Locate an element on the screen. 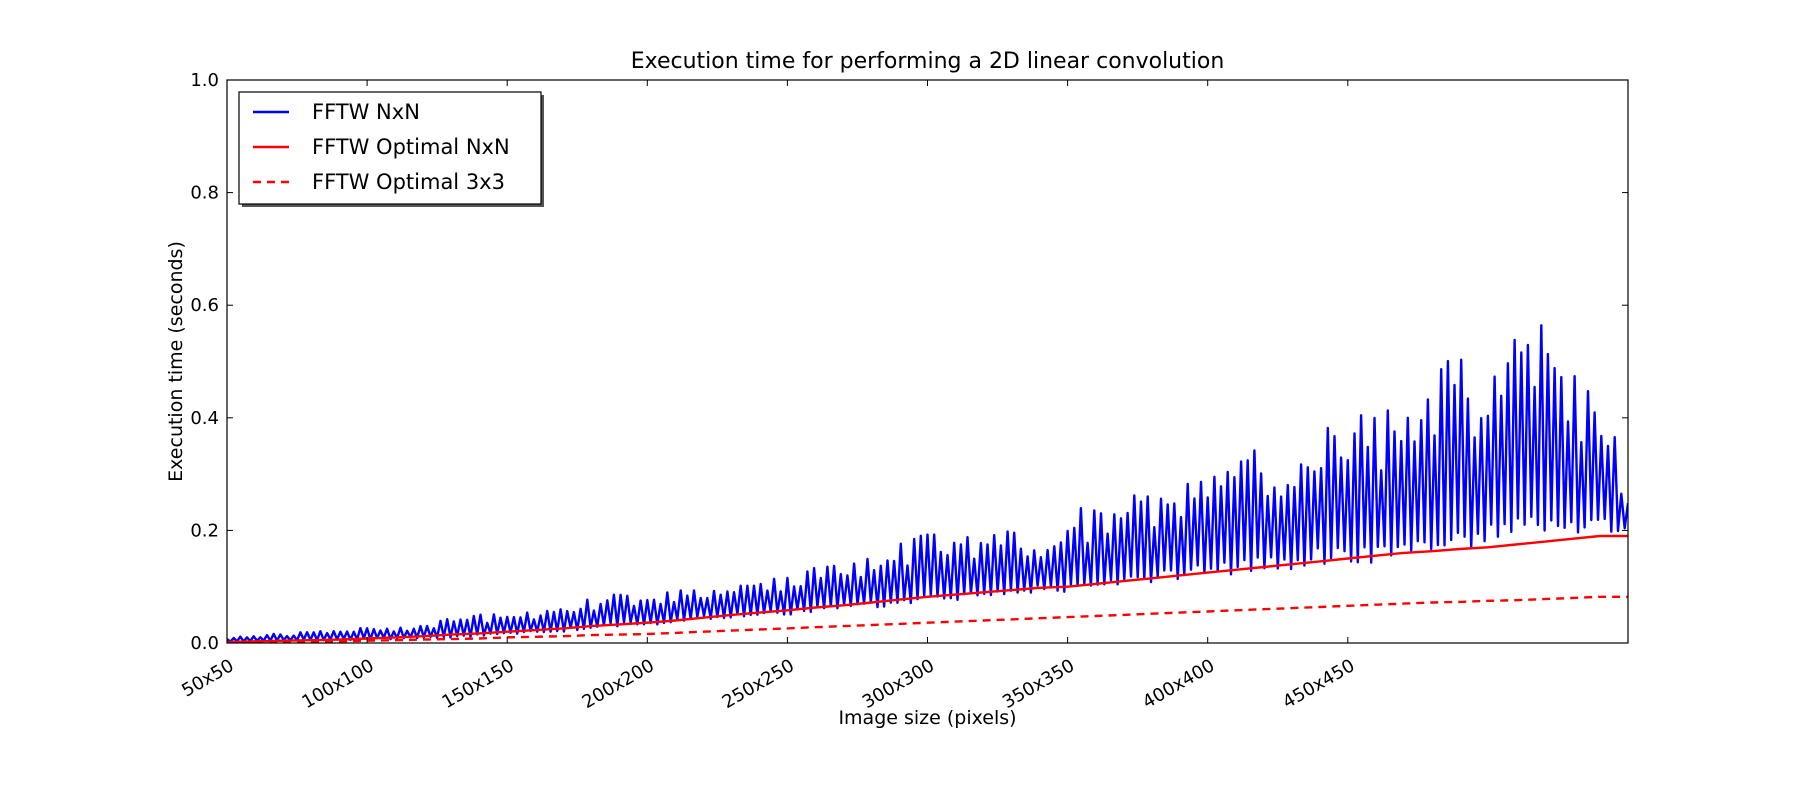  y-tick-label: 1.0 is located at coordinates (204, 80).